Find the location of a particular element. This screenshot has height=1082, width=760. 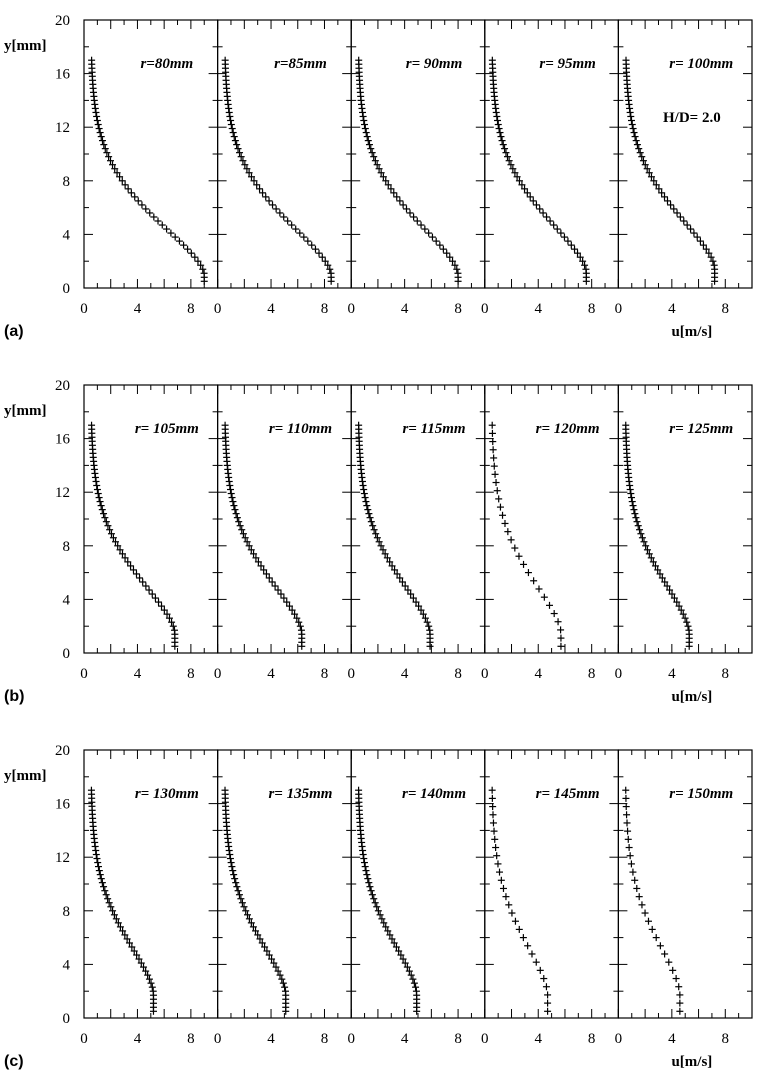

panel: 0 4 8 r= 90mm is located at coordinates (416, 168).